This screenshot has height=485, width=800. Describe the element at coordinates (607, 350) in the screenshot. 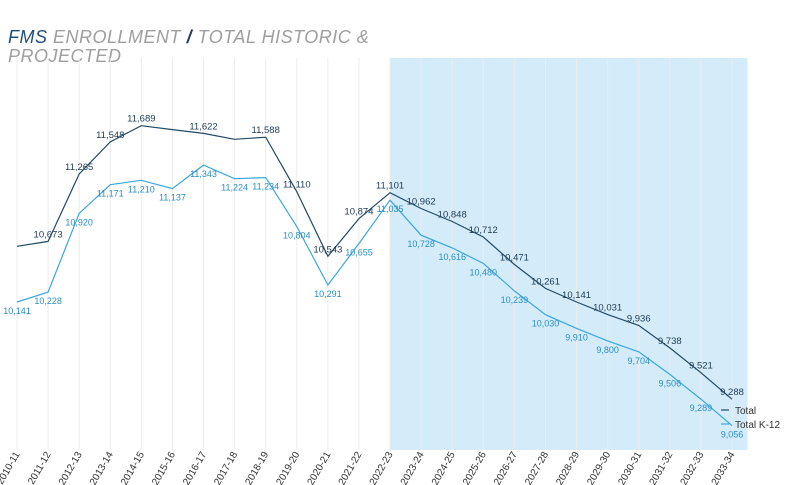

I see `data-label-k12: 9,800` at that location.